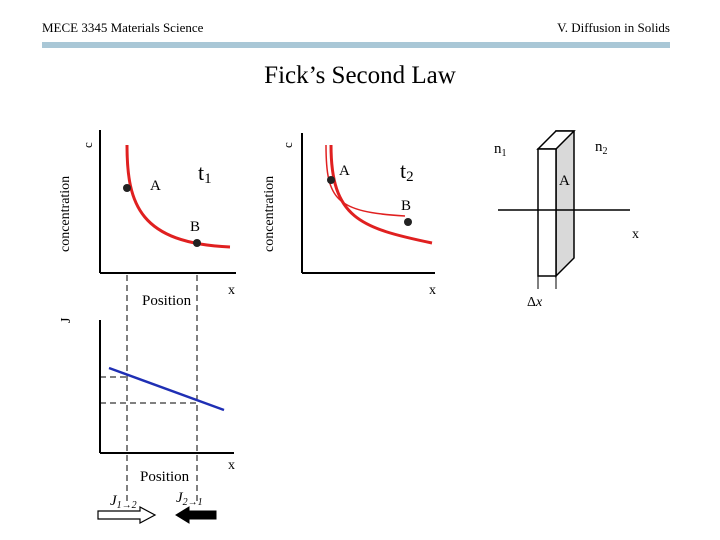 The height and width of the screenshot is (540, 720). Describe the element at coordinates (344, 171) in the screenshot. I see `plot2-point-a-label: A` at that location.